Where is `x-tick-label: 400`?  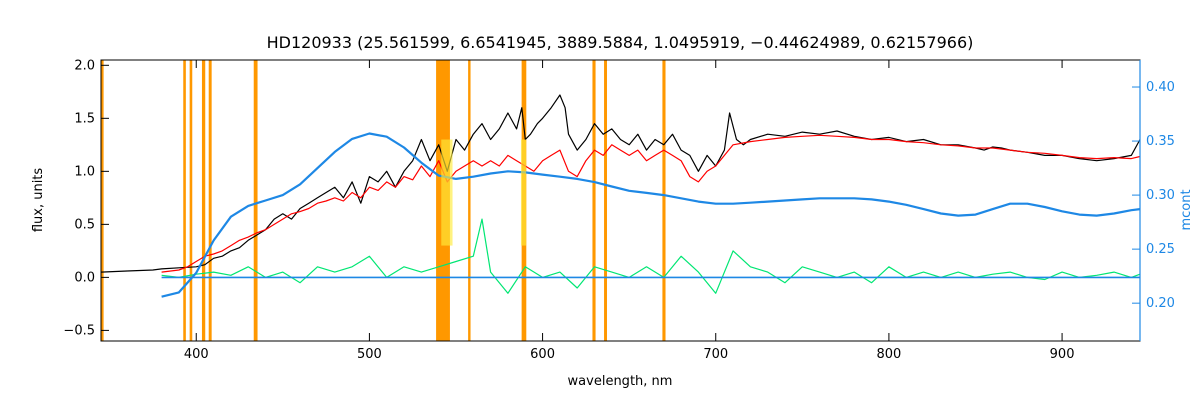
x-tick-label: 400 is located at coordinates (196, 354).